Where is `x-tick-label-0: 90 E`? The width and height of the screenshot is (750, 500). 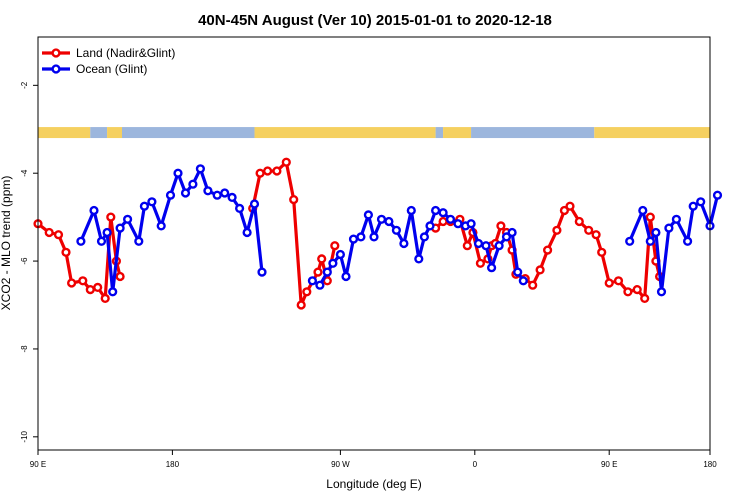 x-tick-label-0: 90 E is located at coordinates (38, 464).